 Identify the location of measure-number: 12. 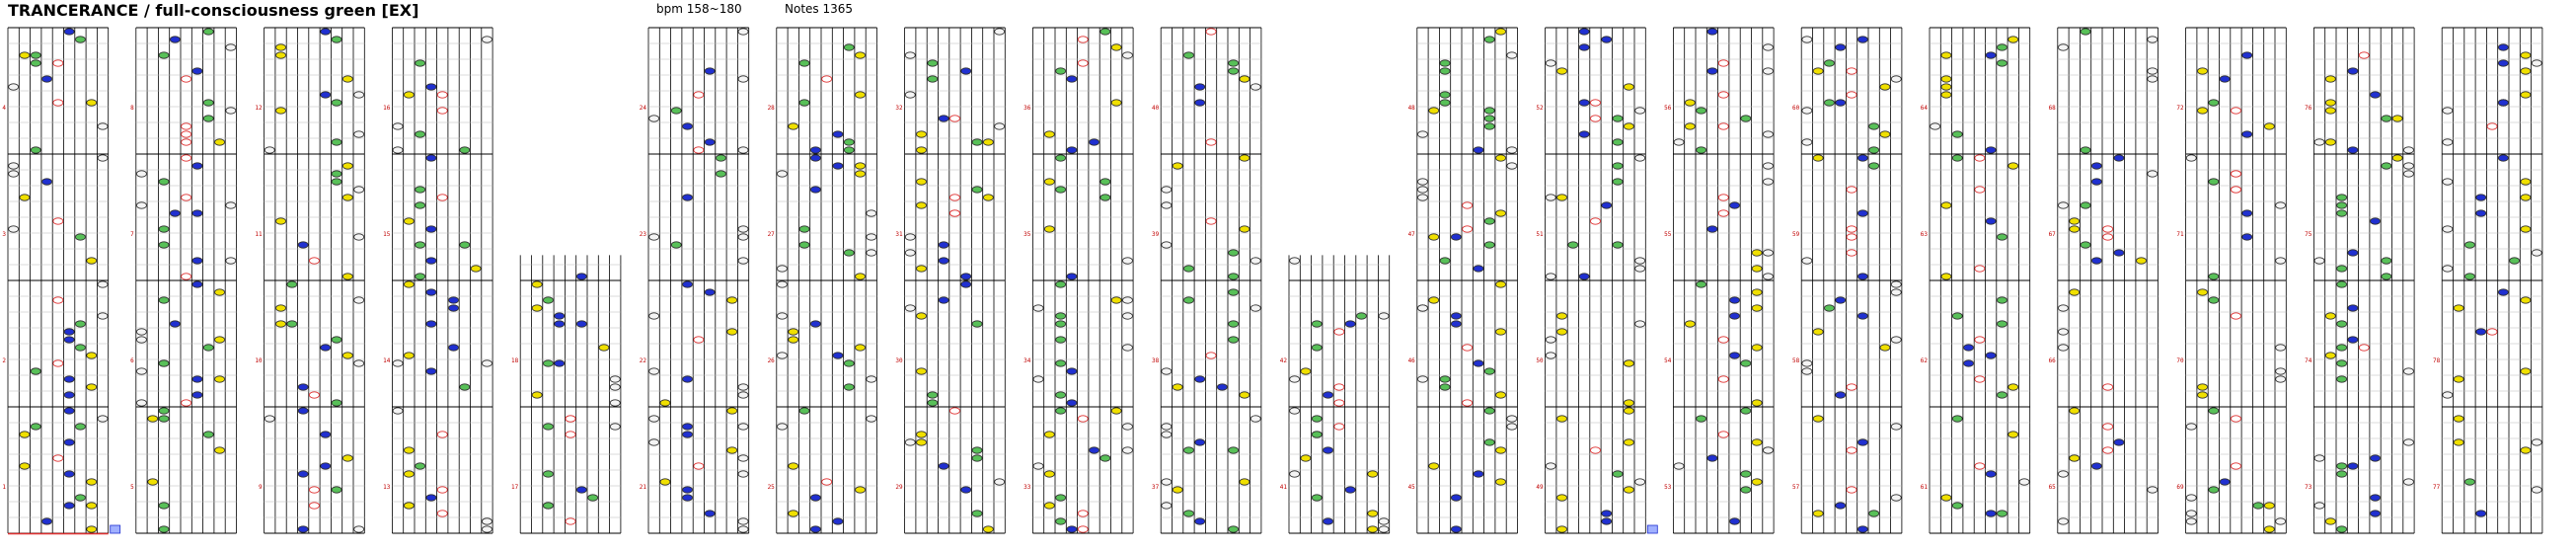
(259, 109).